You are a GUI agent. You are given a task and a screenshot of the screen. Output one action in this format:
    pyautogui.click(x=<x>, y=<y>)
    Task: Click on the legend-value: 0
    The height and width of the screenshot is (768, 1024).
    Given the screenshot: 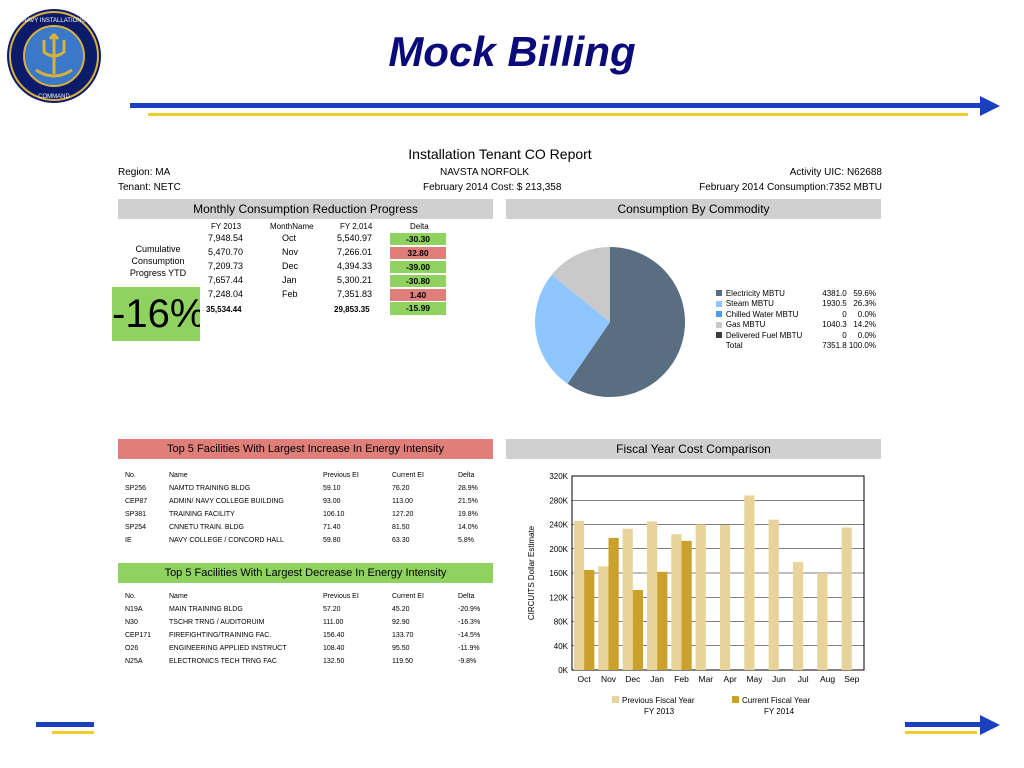 What is the action you would take?
    pyautogui.click(x=844, y=314)
    